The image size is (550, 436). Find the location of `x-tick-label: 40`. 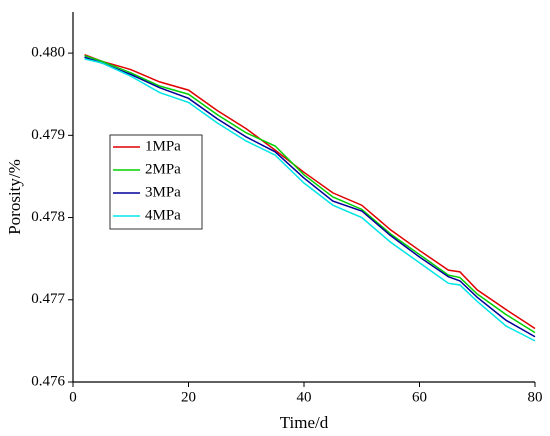

x-tick-label: 40 is located at coordinates (304, 397).